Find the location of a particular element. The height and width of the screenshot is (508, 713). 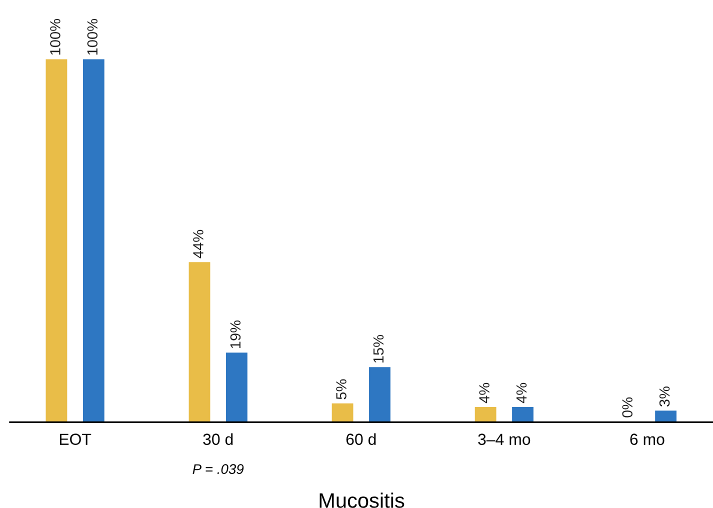

text: P = .039 is located at coordinates (218, 469).